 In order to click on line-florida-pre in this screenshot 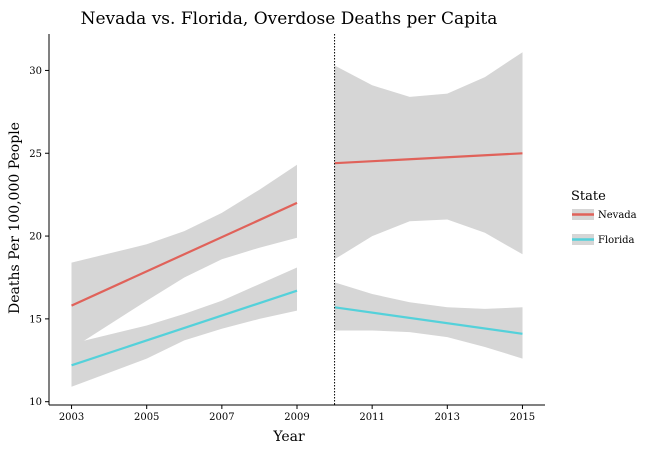, I will do `click(184, 328)`.